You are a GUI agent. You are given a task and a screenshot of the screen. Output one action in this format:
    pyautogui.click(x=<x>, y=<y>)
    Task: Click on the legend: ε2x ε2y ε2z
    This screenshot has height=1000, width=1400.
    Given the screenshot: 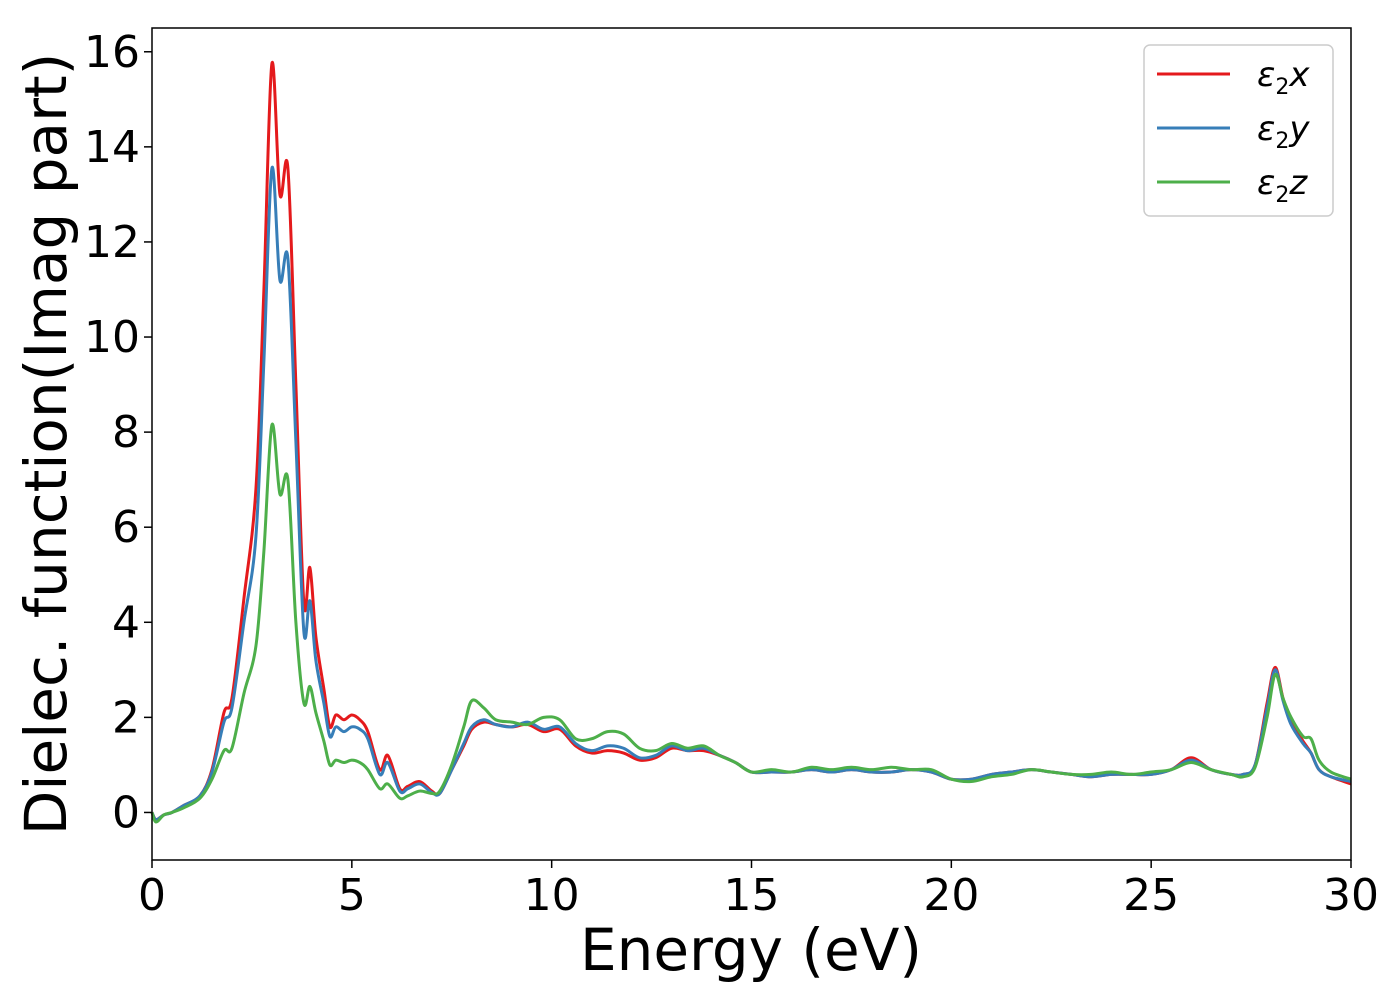 What is the action you would take?
    pyautogui.click(x=1238, y=130)
    